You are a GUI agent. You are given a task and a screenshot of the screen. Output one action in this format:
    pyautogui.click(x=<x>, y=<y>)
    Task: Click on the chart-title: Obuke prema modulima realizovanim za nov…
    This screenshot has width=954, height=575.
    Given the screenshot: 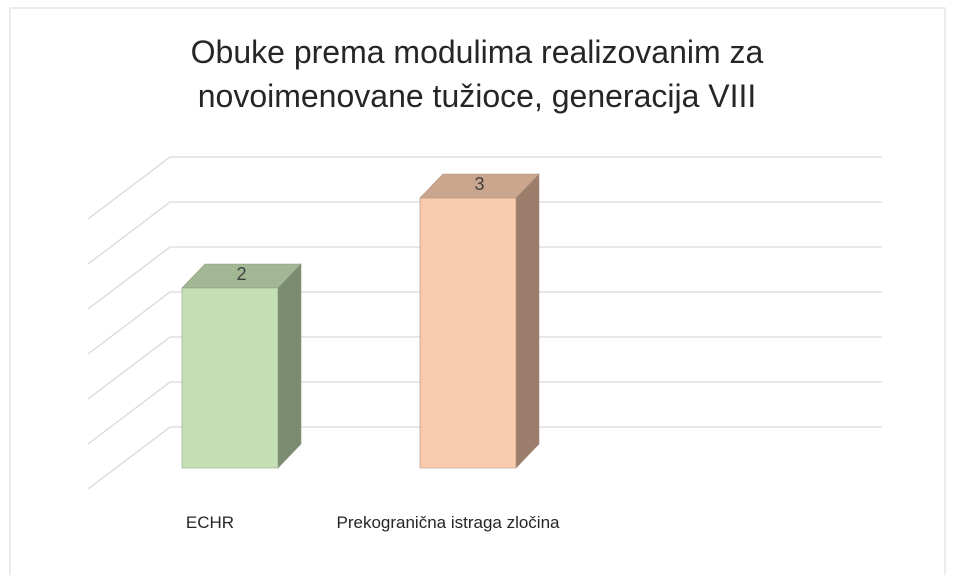 What is the action you would take?
    pyautogui.click(x=477, y=74)
    